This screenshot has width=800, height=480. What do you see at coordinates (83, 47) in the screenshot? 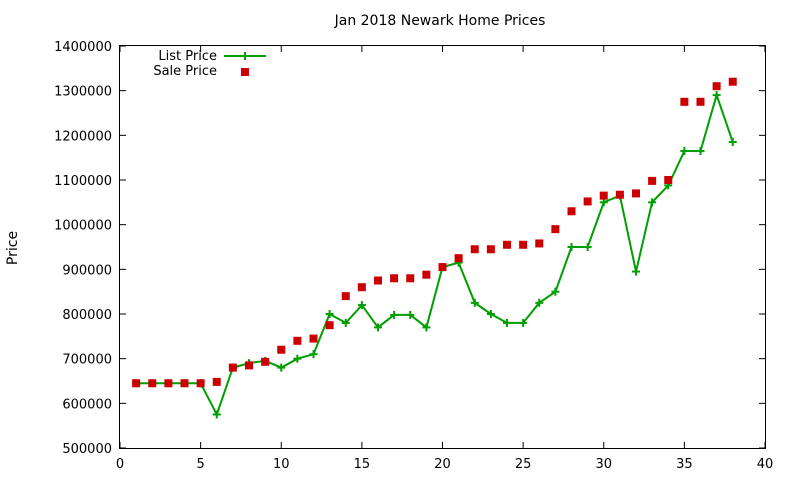
I see `y-tick-label: 1400000` at bounding box center [83, 47].